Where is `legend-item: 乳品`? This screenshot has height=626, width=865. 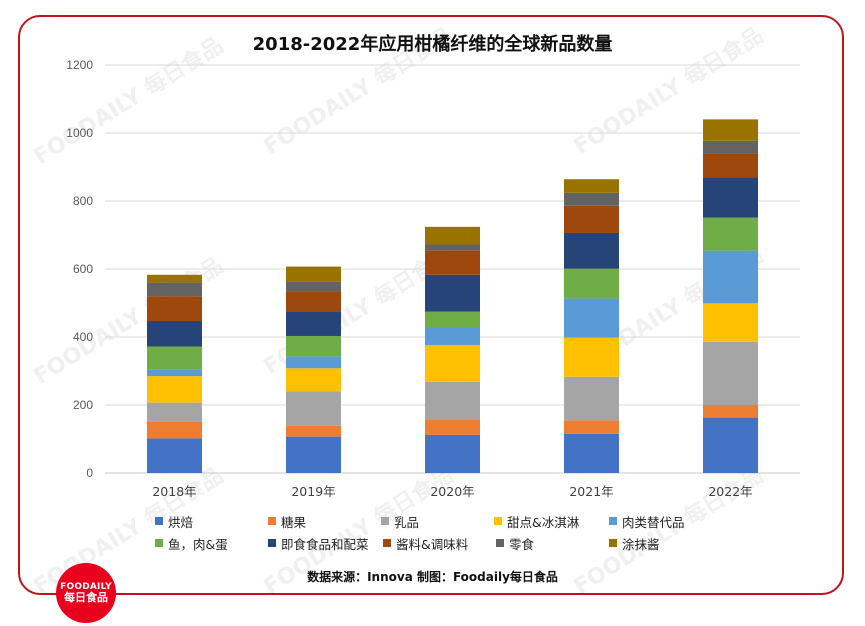
legend-item: 乳品 is located at coordinates (437, 521).